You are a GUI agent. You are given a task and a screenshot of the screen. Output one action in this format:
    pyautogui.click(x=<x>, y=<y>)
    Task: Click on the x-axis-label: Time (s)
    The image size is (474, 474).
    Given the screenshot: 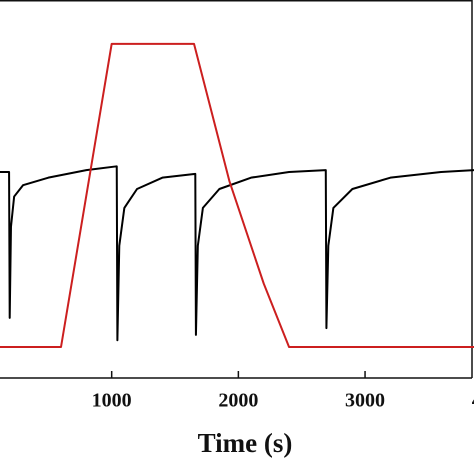 What is the action you would take?
    pyautogui.click(x=245, y=443)
    